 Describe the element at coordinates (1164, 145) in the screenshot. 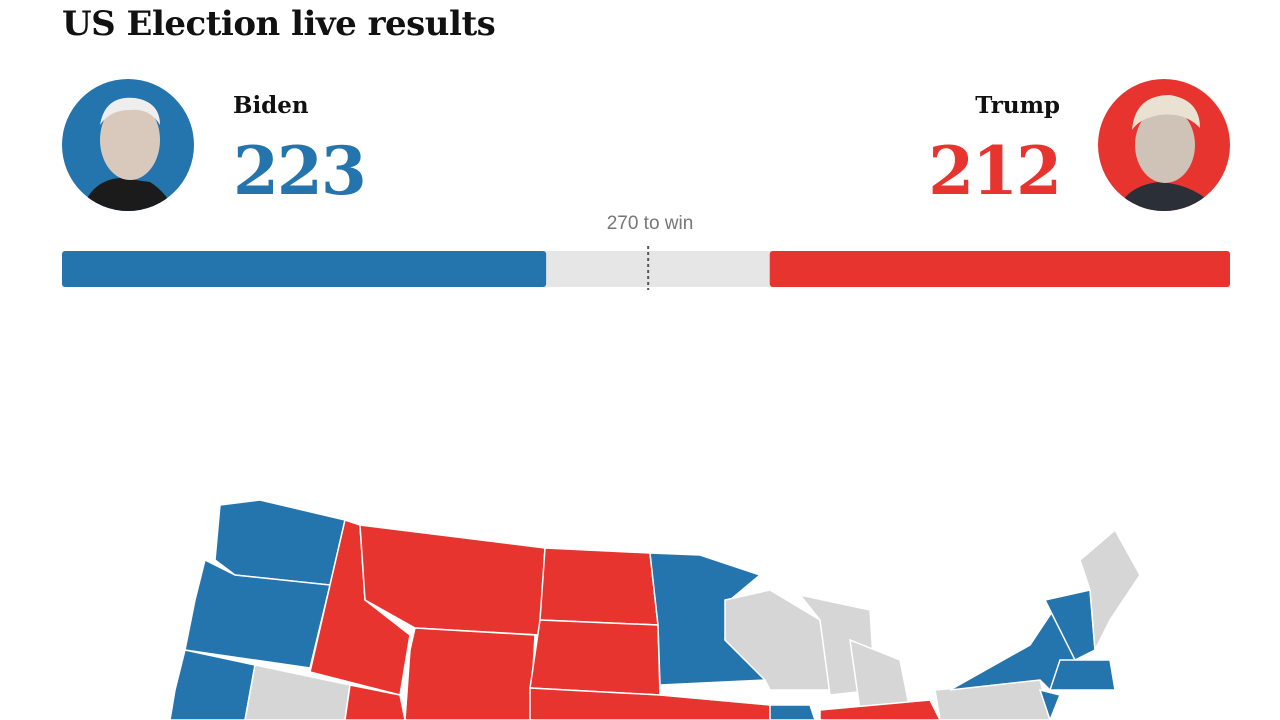

I see `trump-portrait` at that location.